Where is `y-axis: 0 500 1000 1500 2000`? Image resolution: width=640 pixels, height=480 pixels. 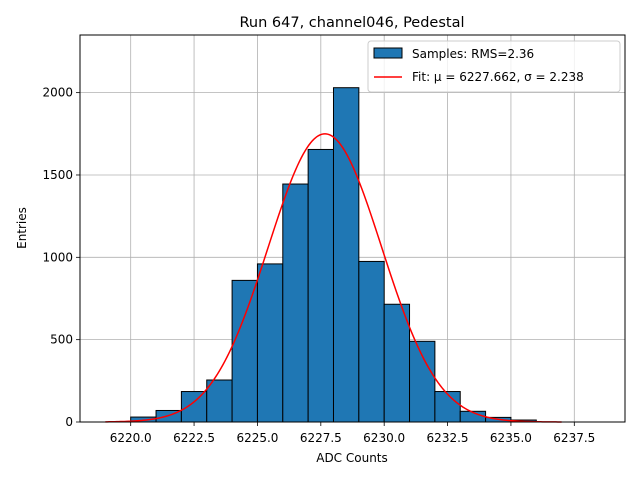
y-axis: 0 500 1000 1500 2000 is located at coordinates (61, 257).